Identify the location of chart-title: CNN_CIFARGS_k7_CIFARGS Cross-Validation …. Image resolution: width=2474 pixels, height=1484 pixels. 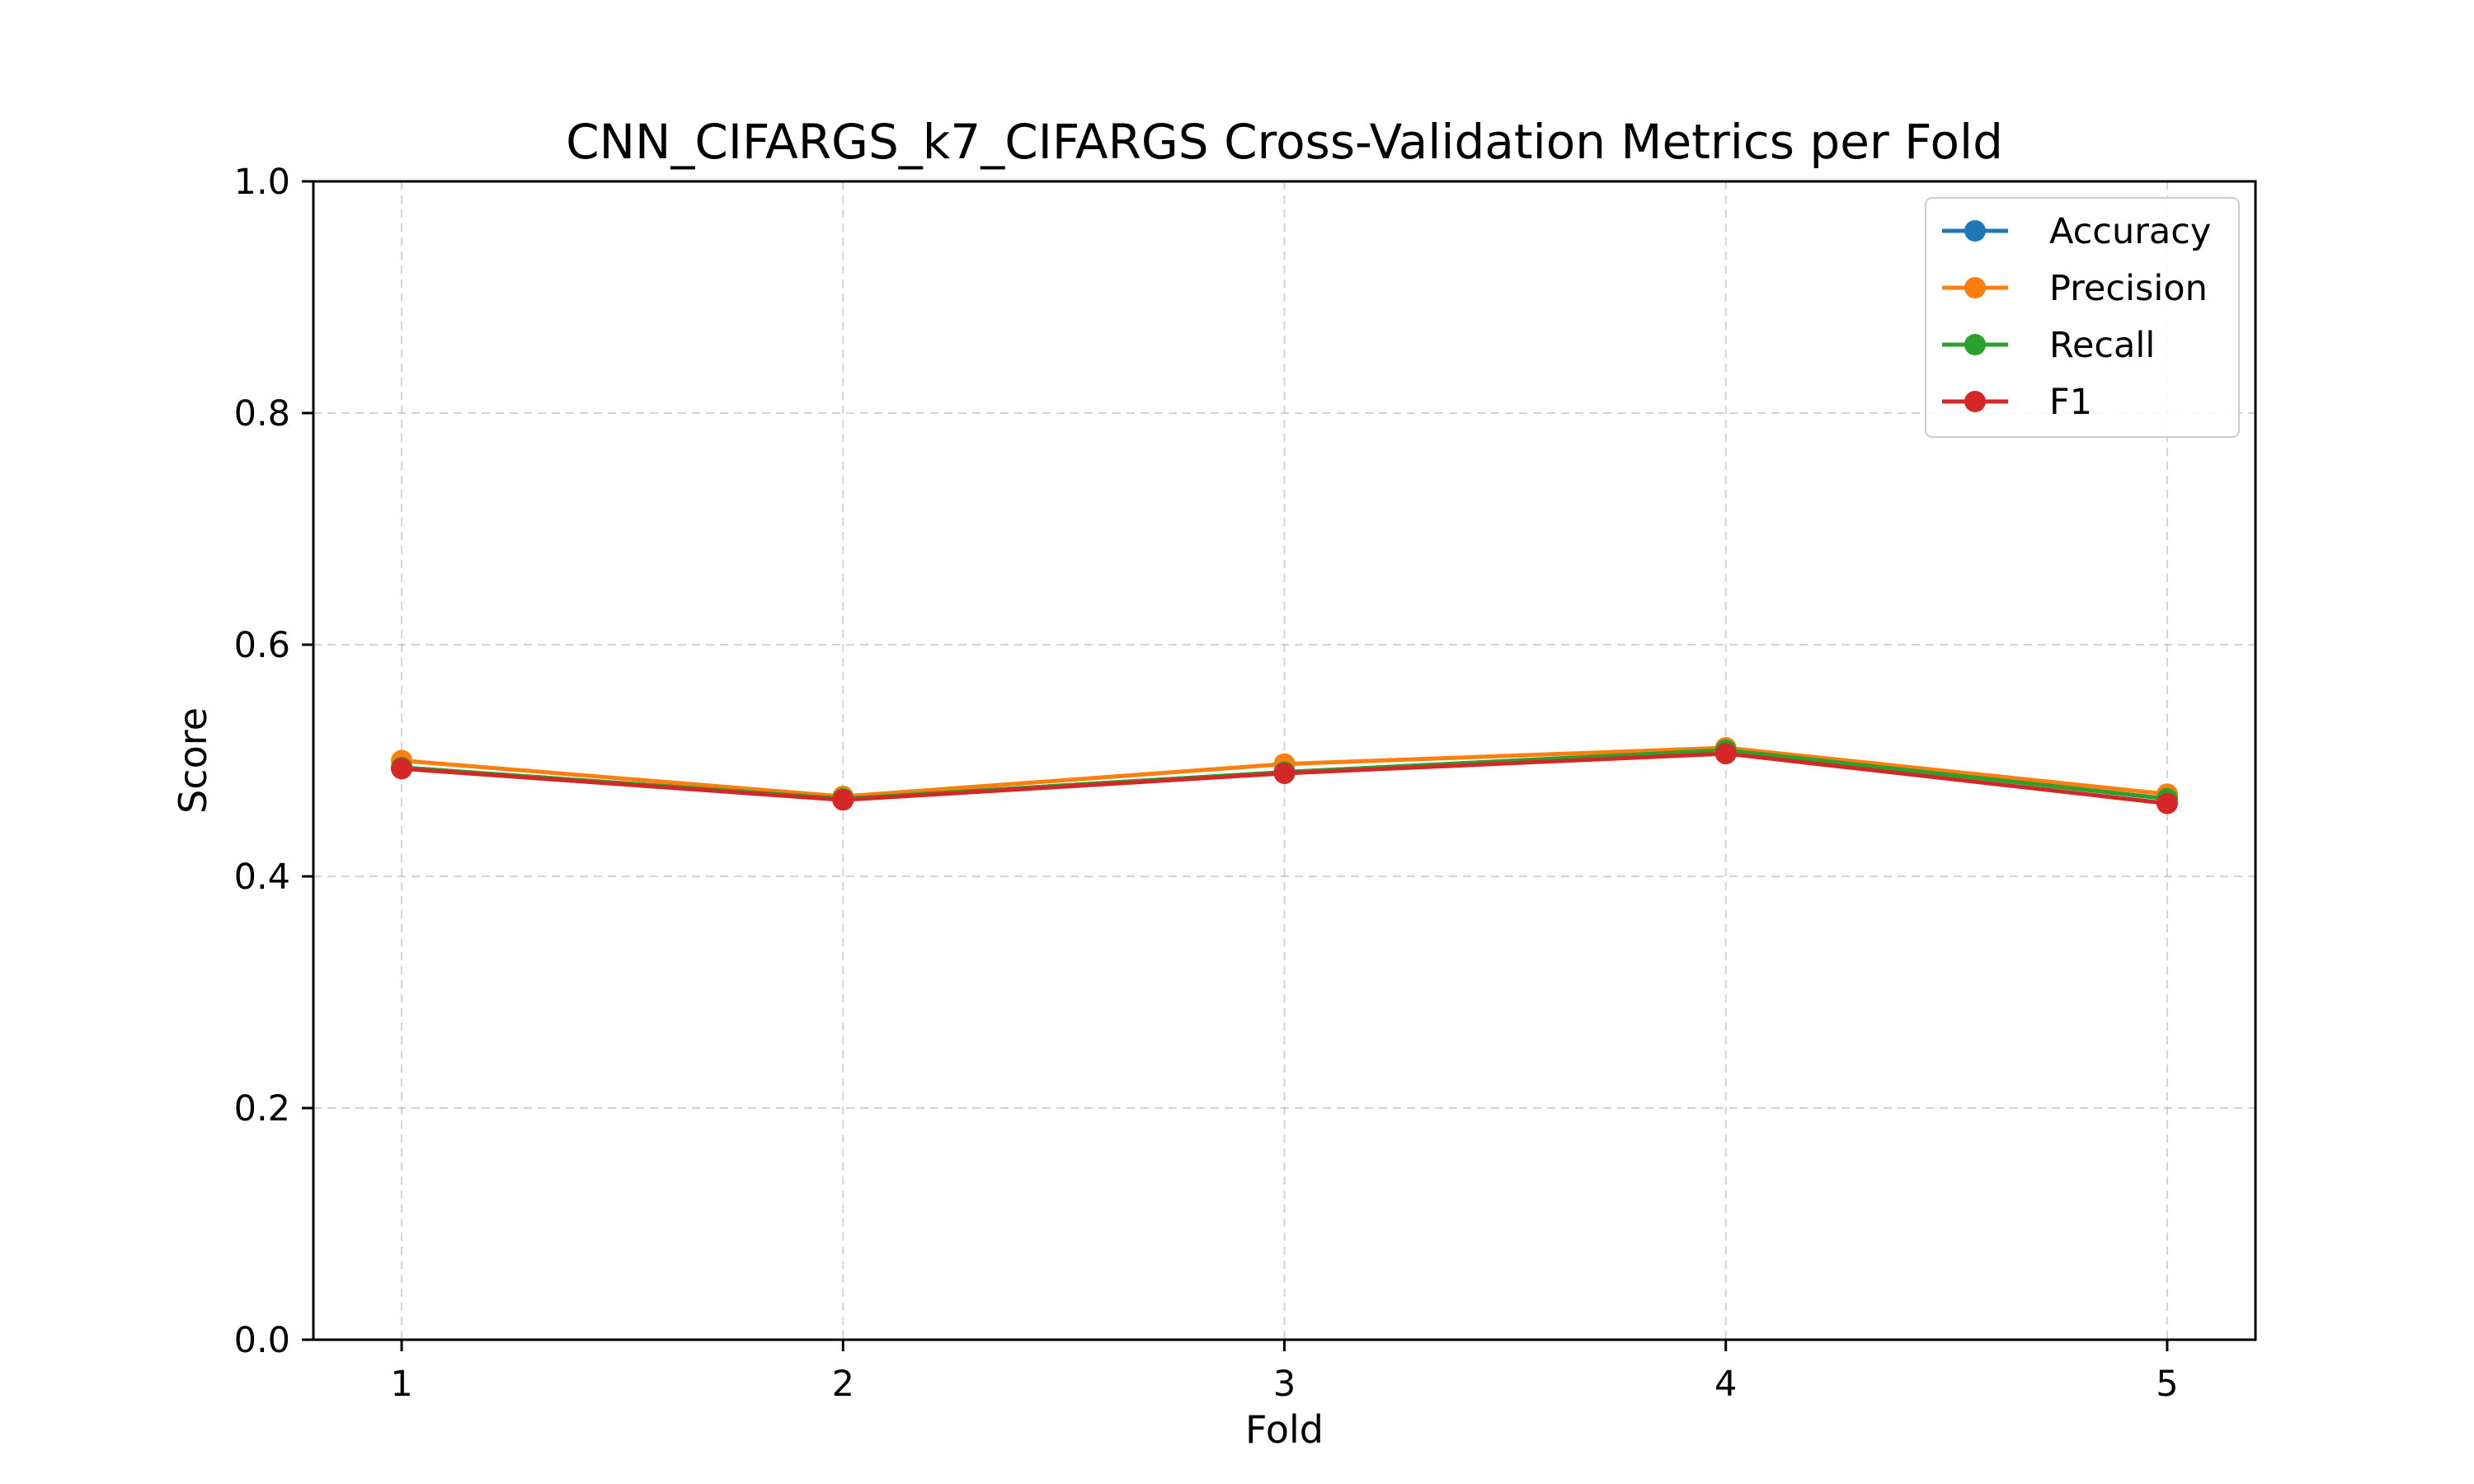
(1284, 142).